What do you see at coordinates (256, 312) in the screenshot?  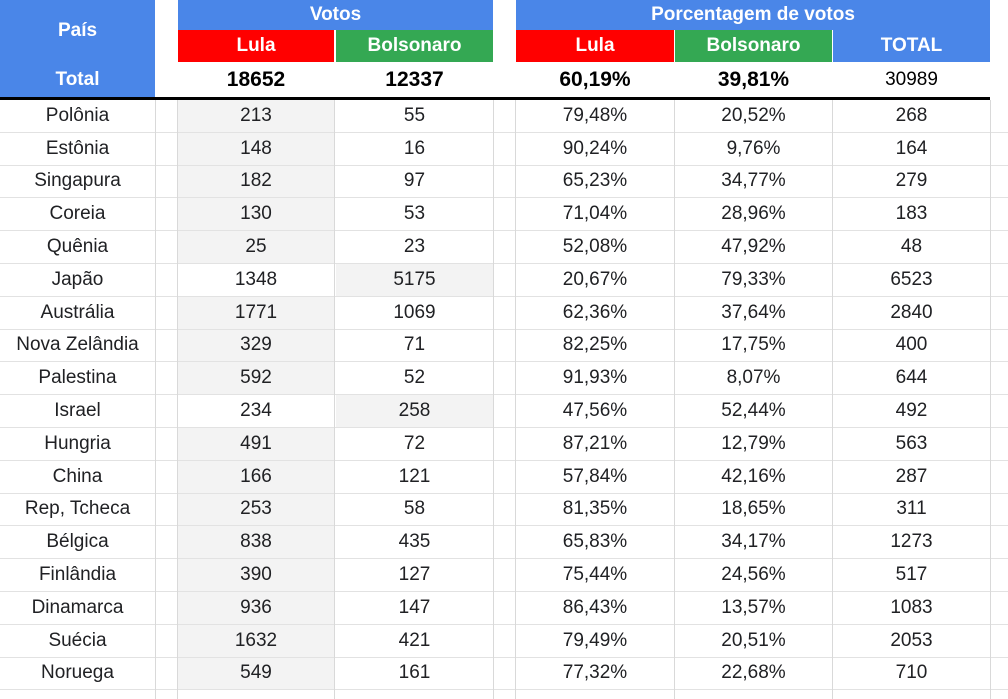 I see `lula-votes-cell: 1771` at bounding box center [256, 312].